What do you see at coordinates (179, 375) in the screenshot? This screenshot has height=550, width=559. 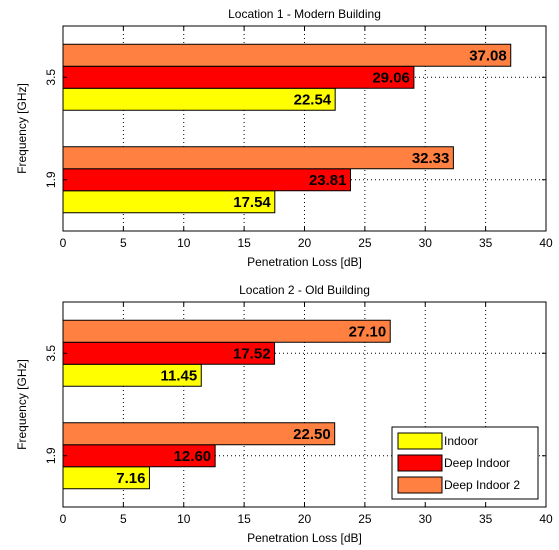 I see `bar-value-label: 11.45` at bounding box center [179, 375].